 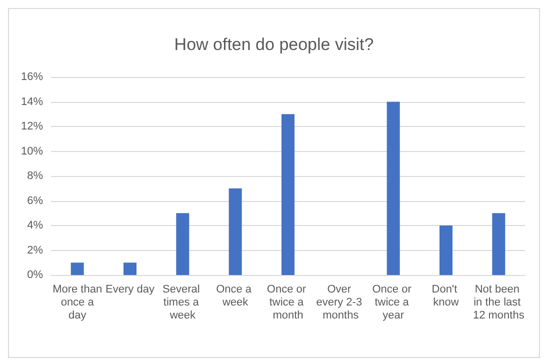 What do you see at coordinates (35, 200) in the screenshot?
I see `y-tick-label: 6%` at bounding box center [35, 200].